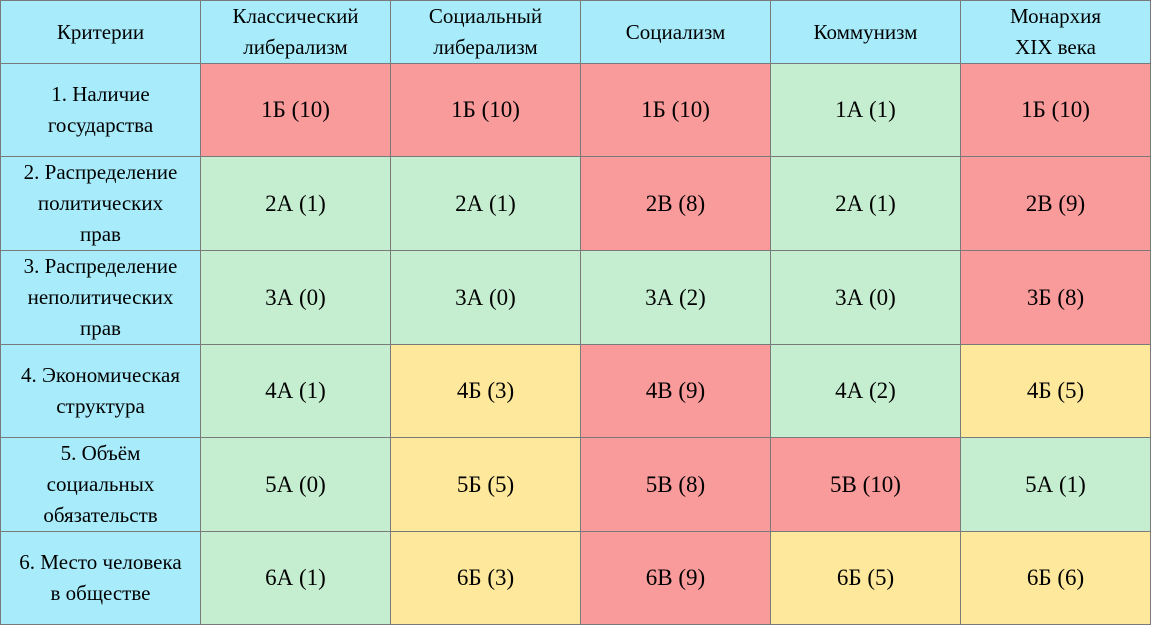 The image size is (1151, 625). Describe the element at coordinates (295, 391) in the screenshot. I see `score-cell: 4А (1)` at that location.